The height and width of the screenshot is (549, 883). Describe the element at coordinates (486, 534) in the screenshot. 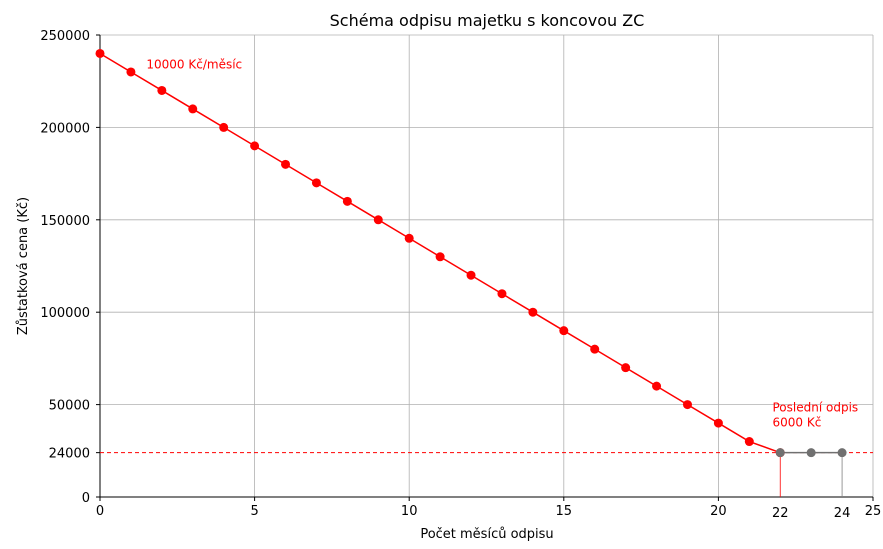

I see `x-axis-label: Počet měsíců odpisu` at that location.